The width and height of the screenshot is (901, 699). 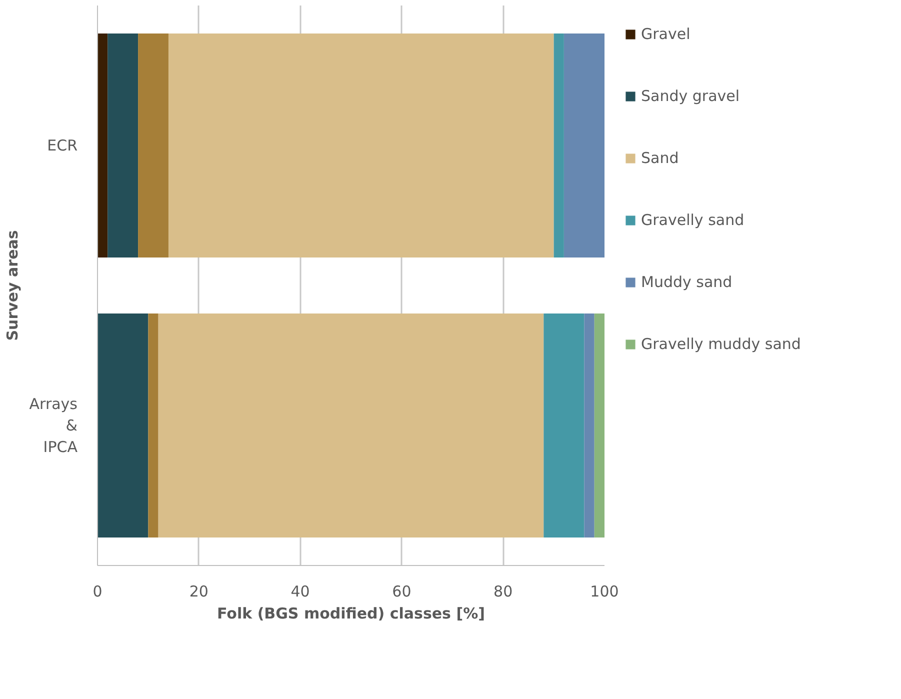 I want to click on y-tick-label: ECR, so click(x=62, y=145).